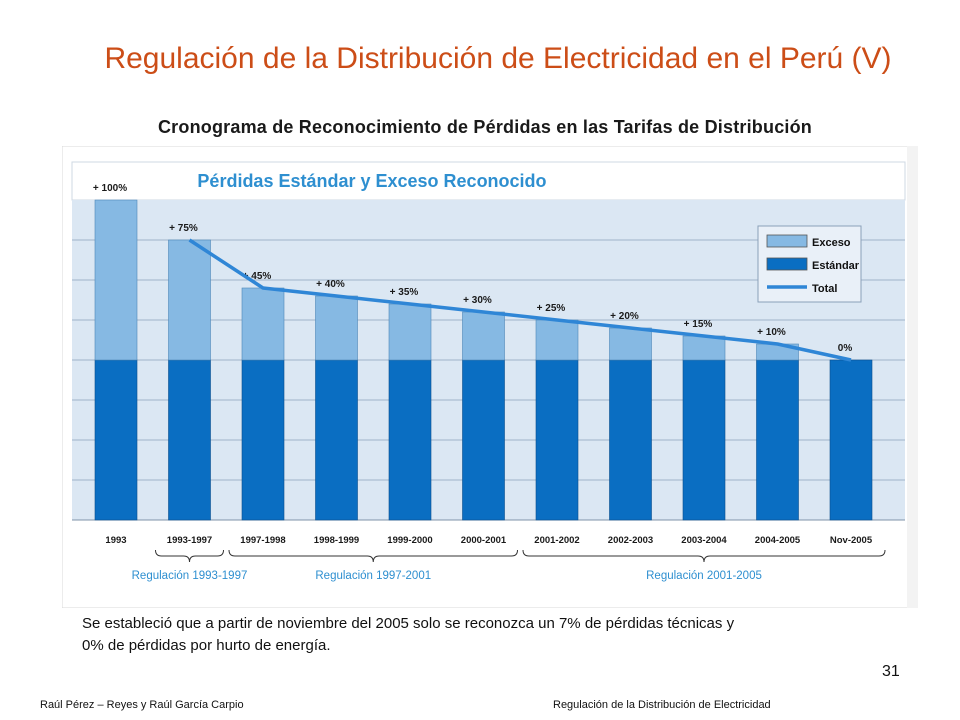 The image size is (960, 720). What do you see at coordinates (912, 377) in the screenshot?
I see `chart-side-shade` at bounding box center [912, 377].